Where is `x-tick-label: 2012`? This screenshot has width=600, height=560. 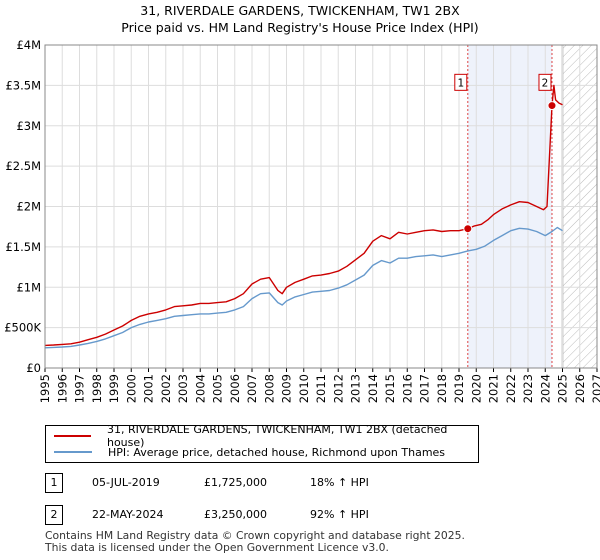 x-tick-label: 2012 is located at coordinates (338, 388).